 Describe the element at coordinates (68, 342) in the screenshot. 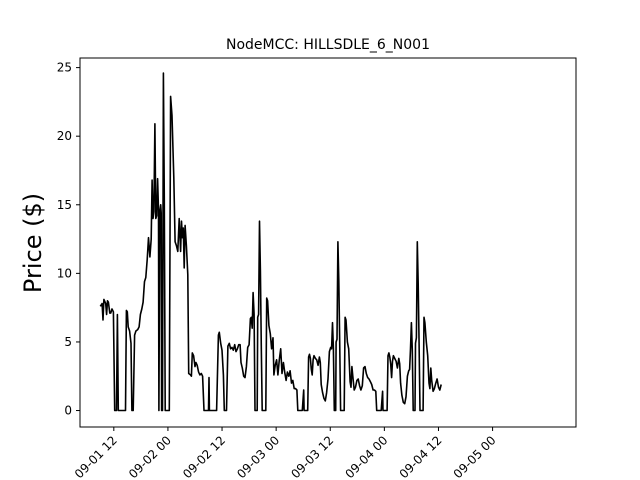

I see `y-tick-label: 5` at that location.